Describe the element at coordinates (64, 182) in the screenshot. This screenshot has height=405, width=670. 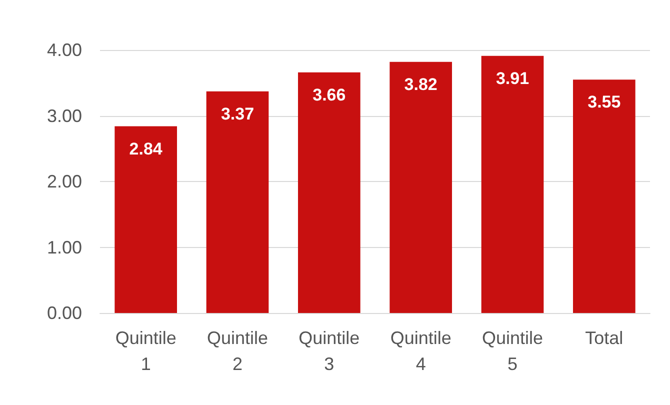
I see `y-tick-label: 2.00` at that location.